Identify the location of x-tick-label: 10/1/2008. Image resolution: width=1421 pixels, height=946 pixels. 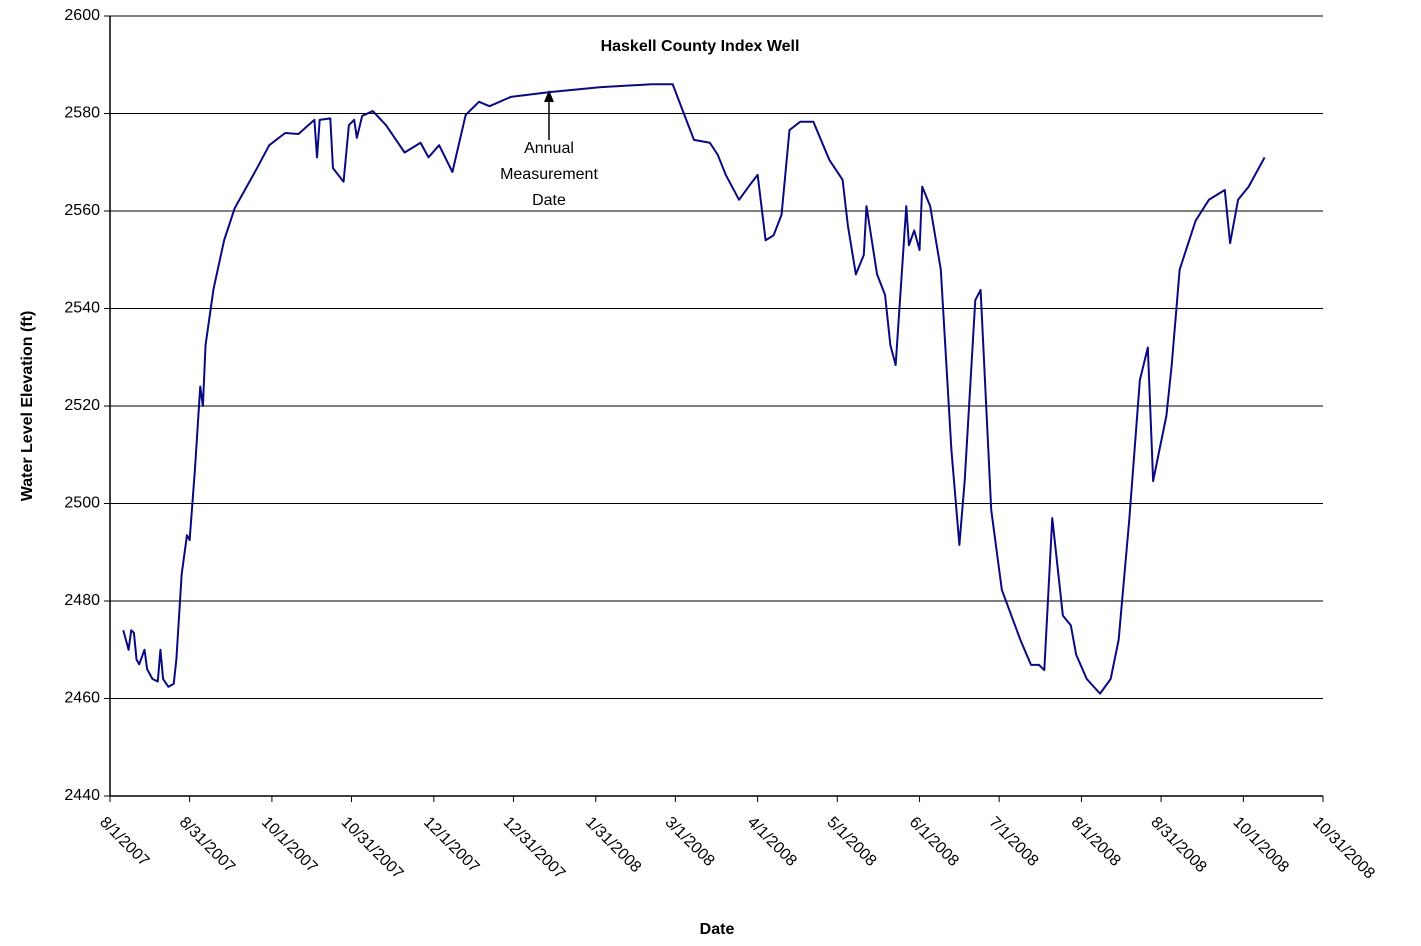
(1261, 845).